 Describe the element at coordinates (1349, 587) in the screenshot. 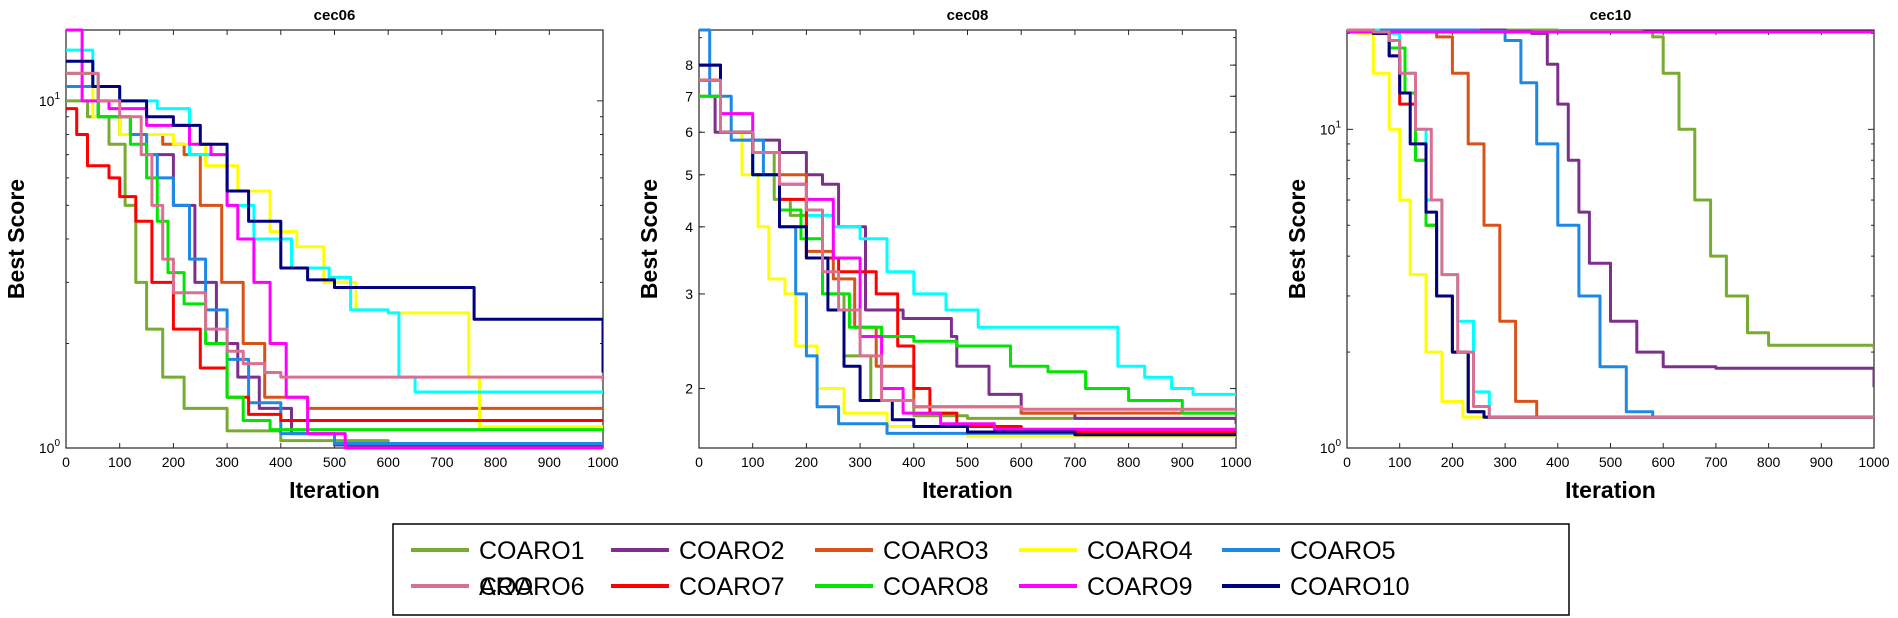

I see `legend-label: COARO10` at that location.